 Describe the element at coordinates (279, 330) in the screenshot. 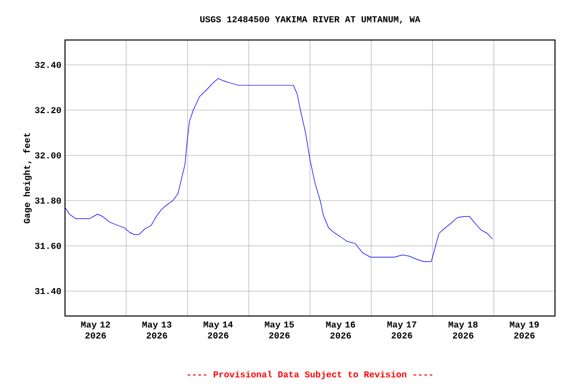

I see `x-tick-label: May 15 2026` at that location.